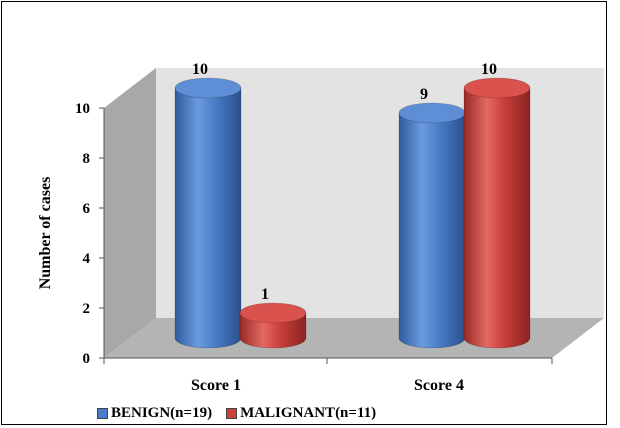  What do you see at coordinates (308, 412) in the screenshot?
I see `legend-label: MALIGNANT(n=11)` at bounding box center [308, 412].